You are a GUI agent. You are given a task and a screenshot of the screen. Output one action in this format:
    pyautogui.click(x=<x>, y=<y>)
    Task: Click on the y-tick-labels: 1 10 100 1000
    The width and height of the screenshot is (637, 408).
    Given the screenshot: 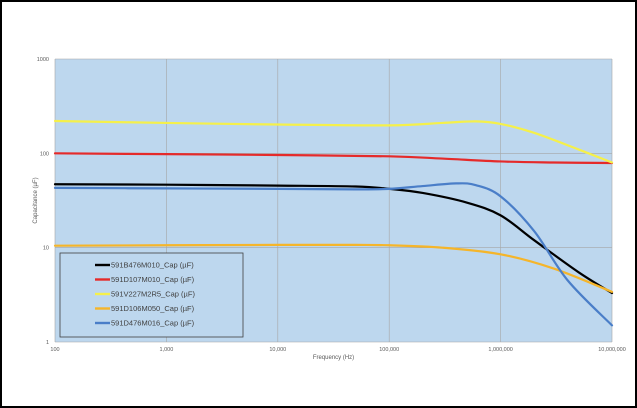 What is the action you would take?
    pyautogui.click(x=43, y=201)
    